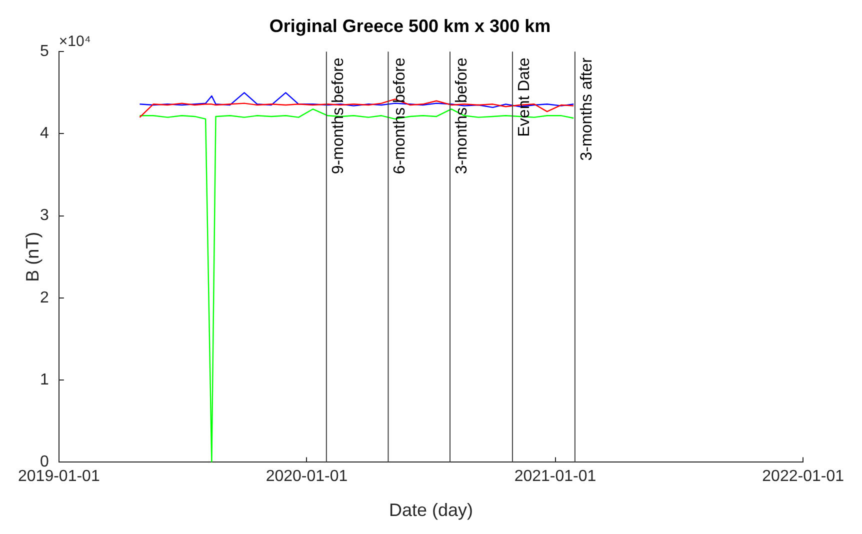 This screenshot has width=862, height=534. Describe the element at coordinates (45, 51) in the screenshot. I see `y-tick-label: 5` at that location.